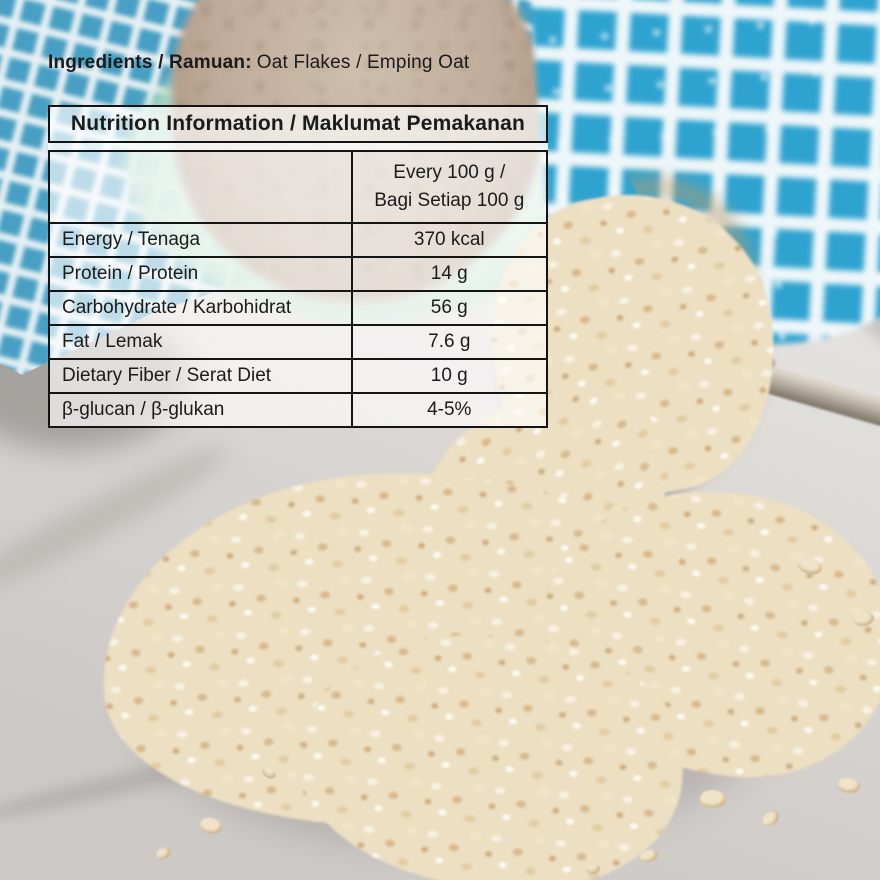  Describe the element at coordinates (201, 240) in the screenshot. I see `nutrient-label: Energy / Tenaga` at that location.